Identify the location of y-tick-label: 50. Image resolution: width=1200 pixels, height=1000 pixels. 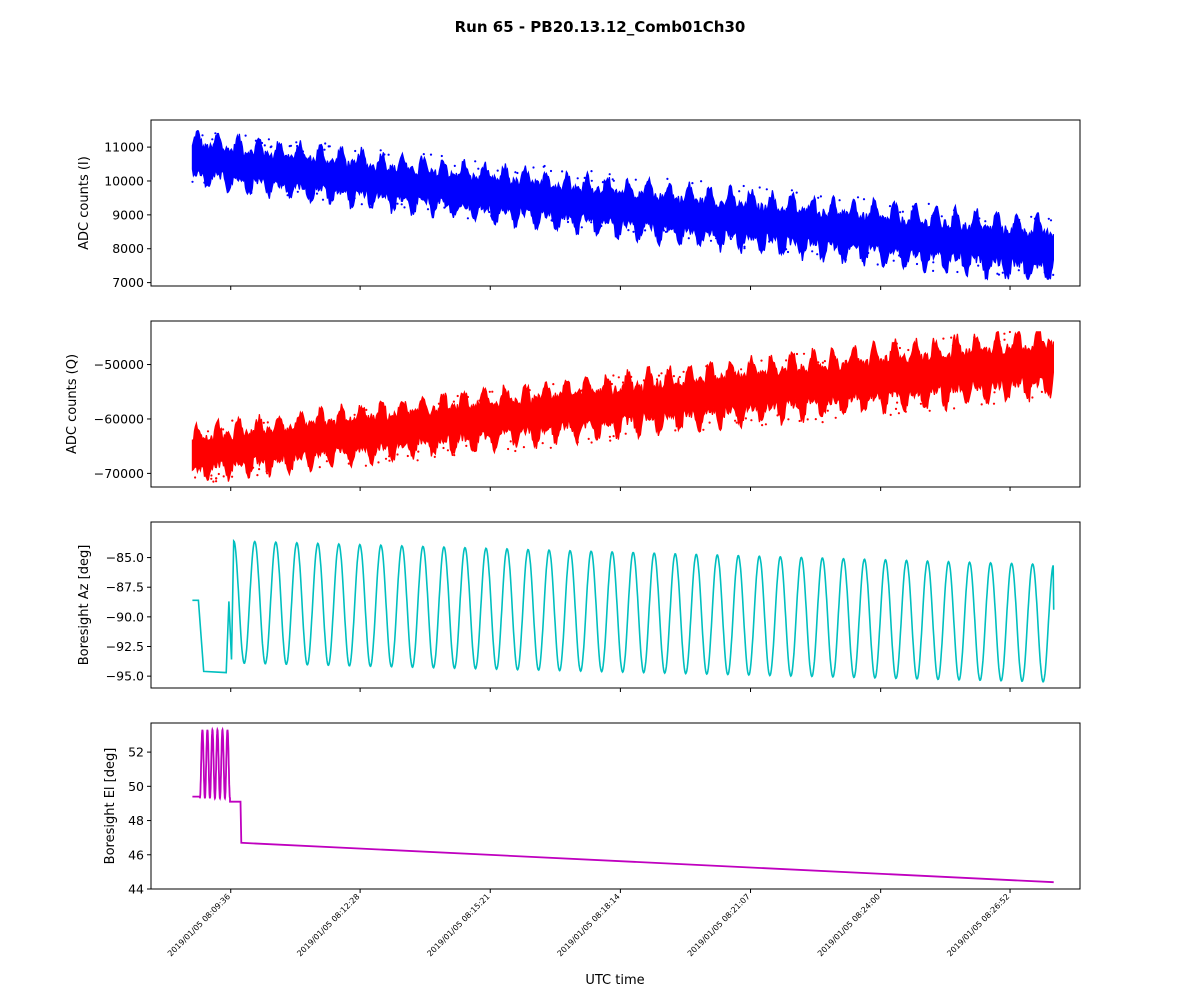
(136, 786).